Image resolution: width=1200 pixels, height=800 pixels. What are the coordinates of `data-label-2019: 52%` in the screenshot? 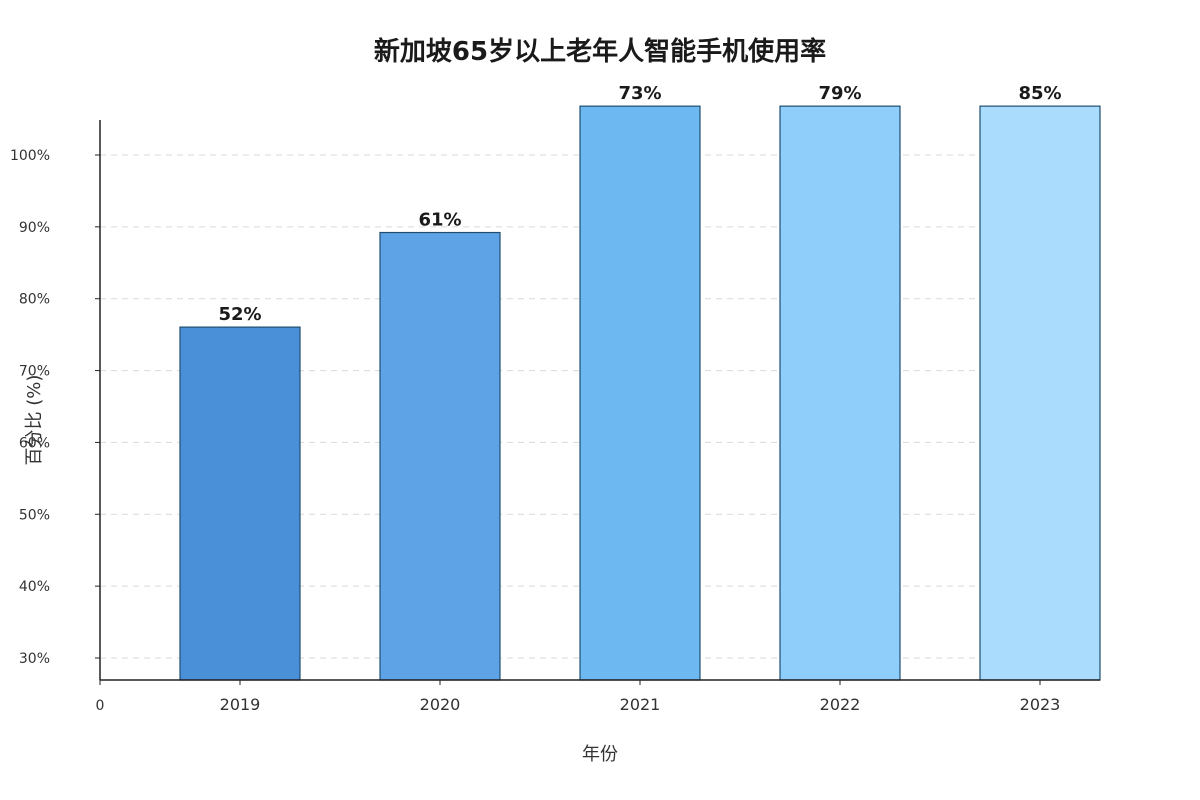 It's located at (239, 314).